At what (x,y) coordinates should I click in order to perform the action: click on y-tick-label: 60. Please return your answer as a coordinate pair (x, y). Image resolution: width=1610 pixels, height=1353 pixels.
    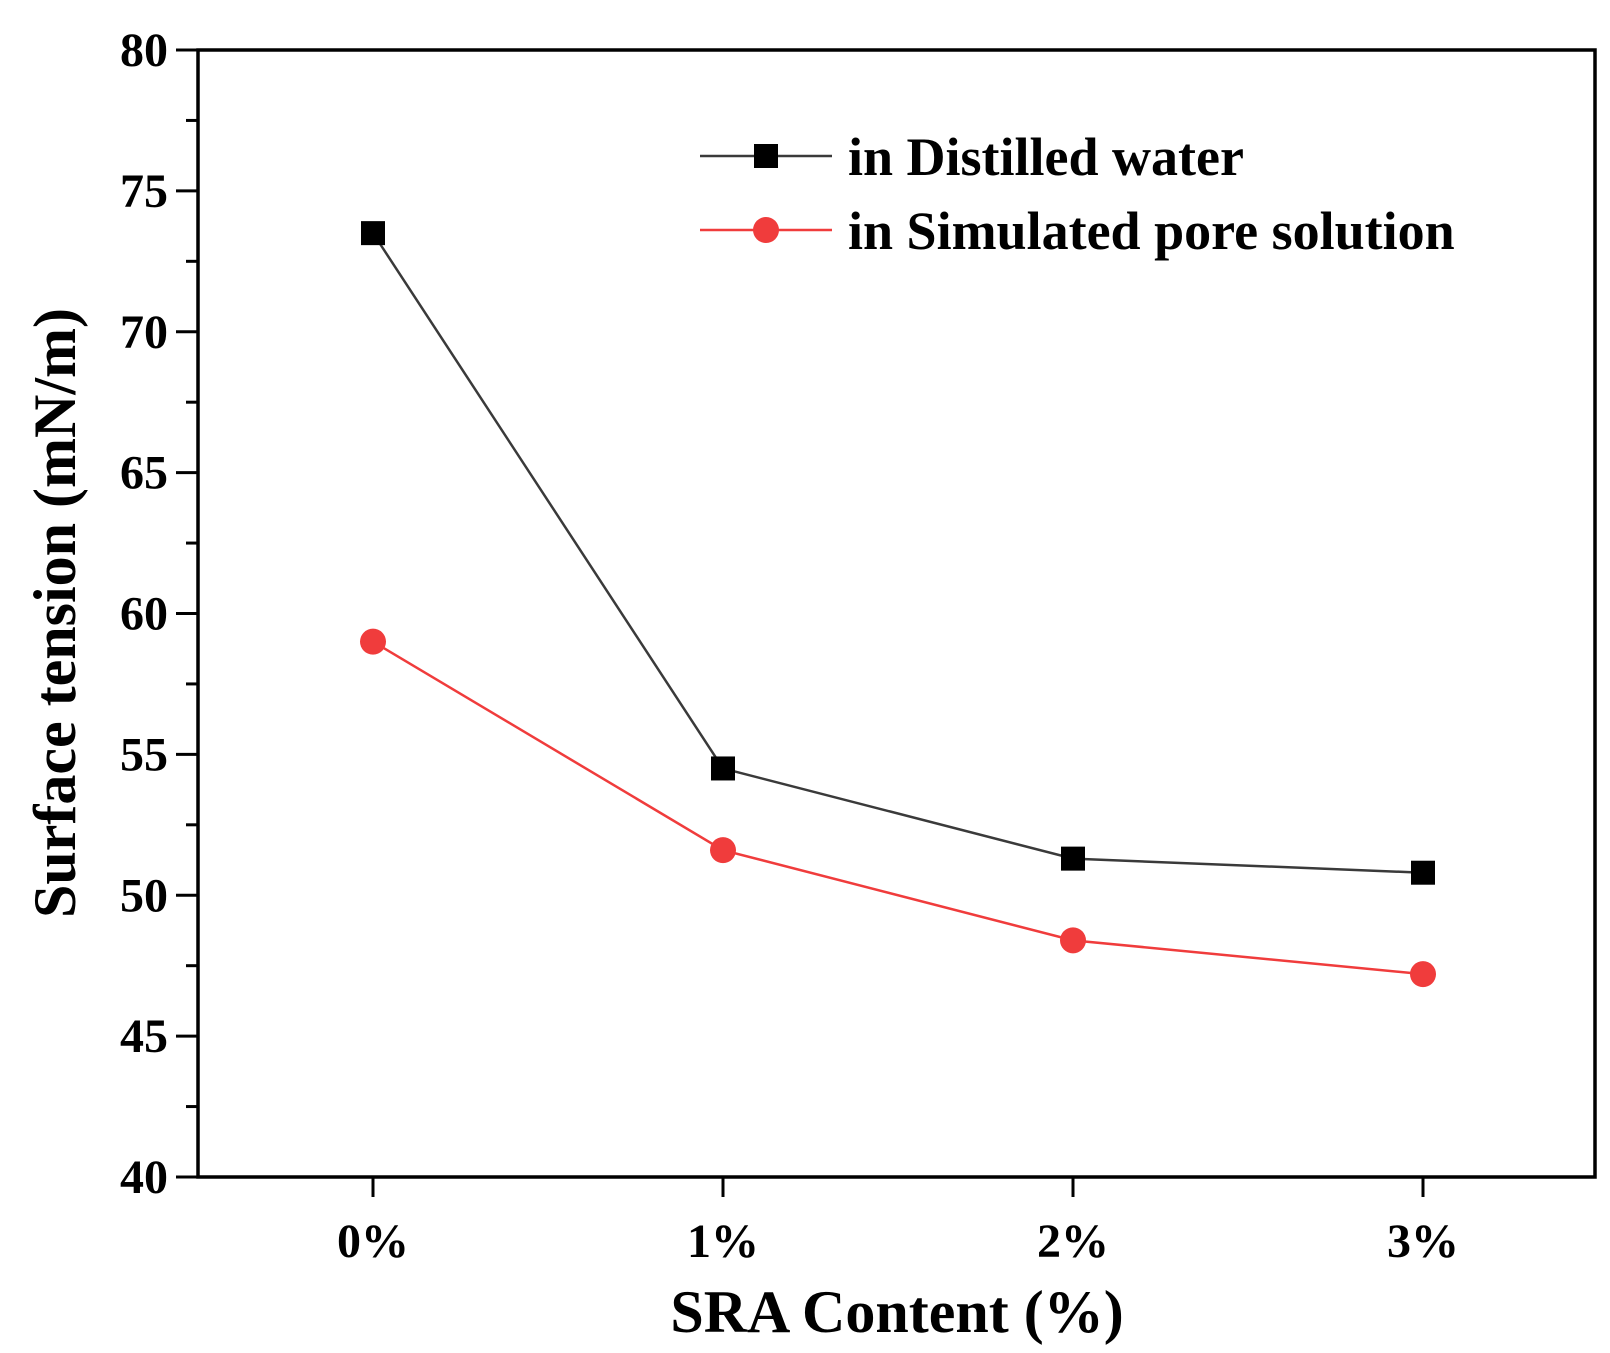
    Looking at the image, I should click on (144, 614).